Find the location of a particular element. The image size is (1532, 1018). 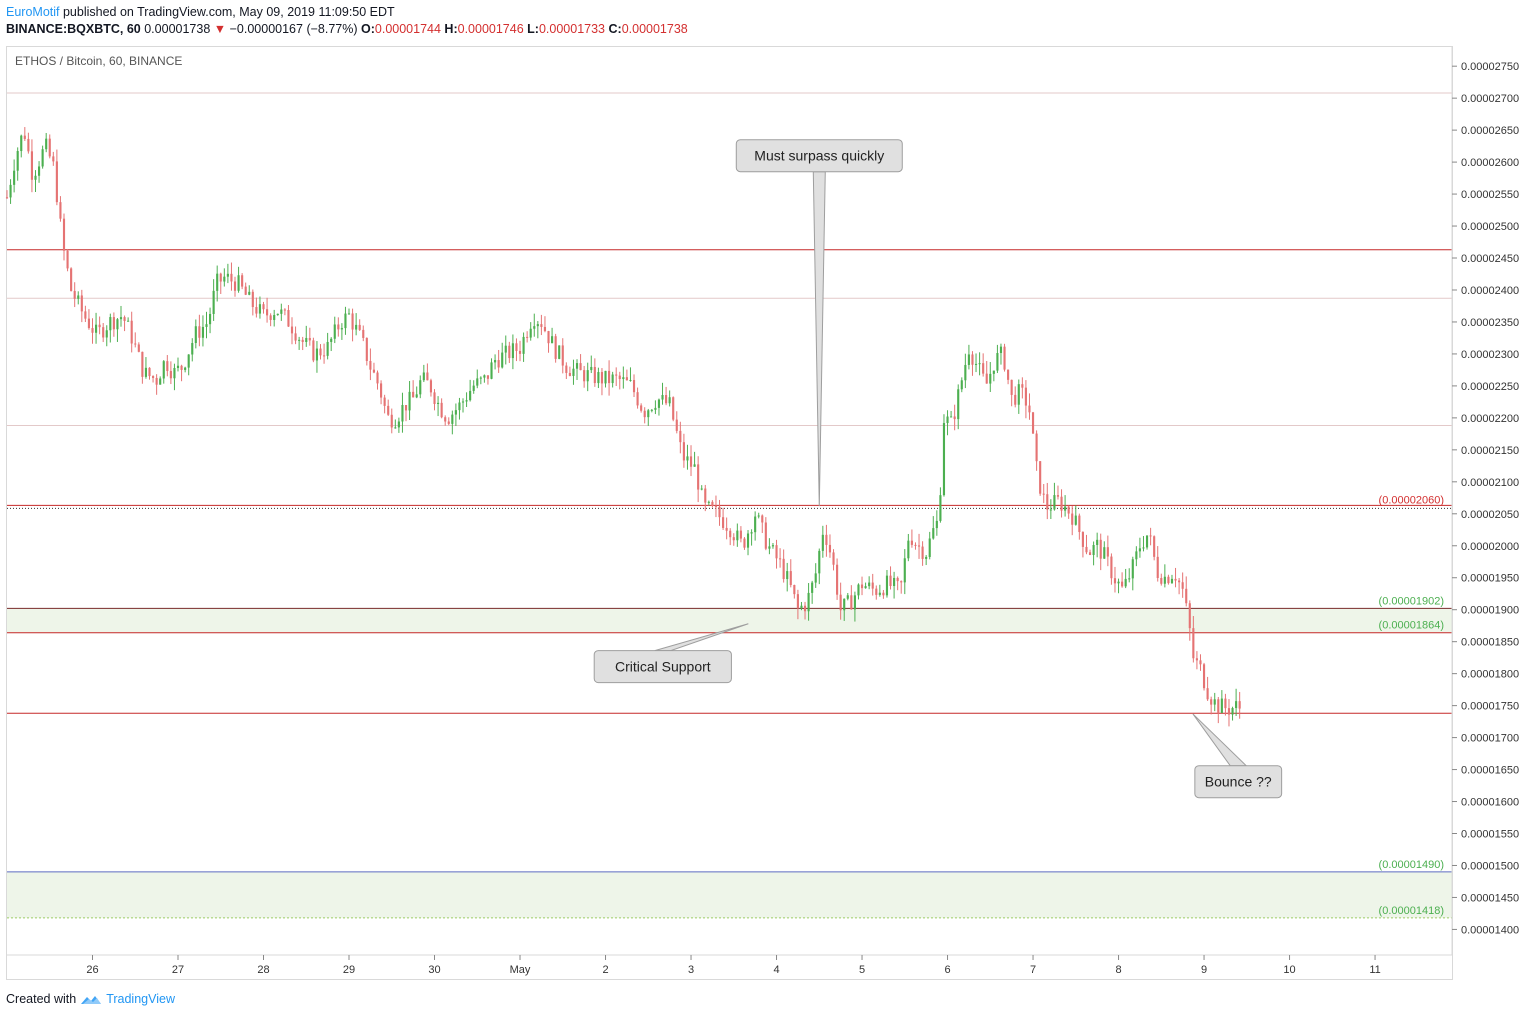

symbol-label: BINANCE:BQXBTC, 60 is located at coordinates (73, 29).